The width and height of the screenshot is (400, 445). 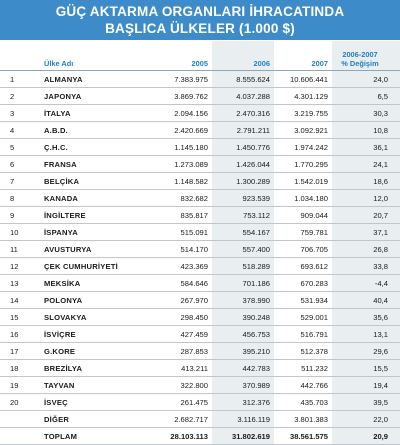 What do you see at coordinates (99, 198) in the screenshot?
I see `country-name: KANADA` at bounding box center [99, 198].